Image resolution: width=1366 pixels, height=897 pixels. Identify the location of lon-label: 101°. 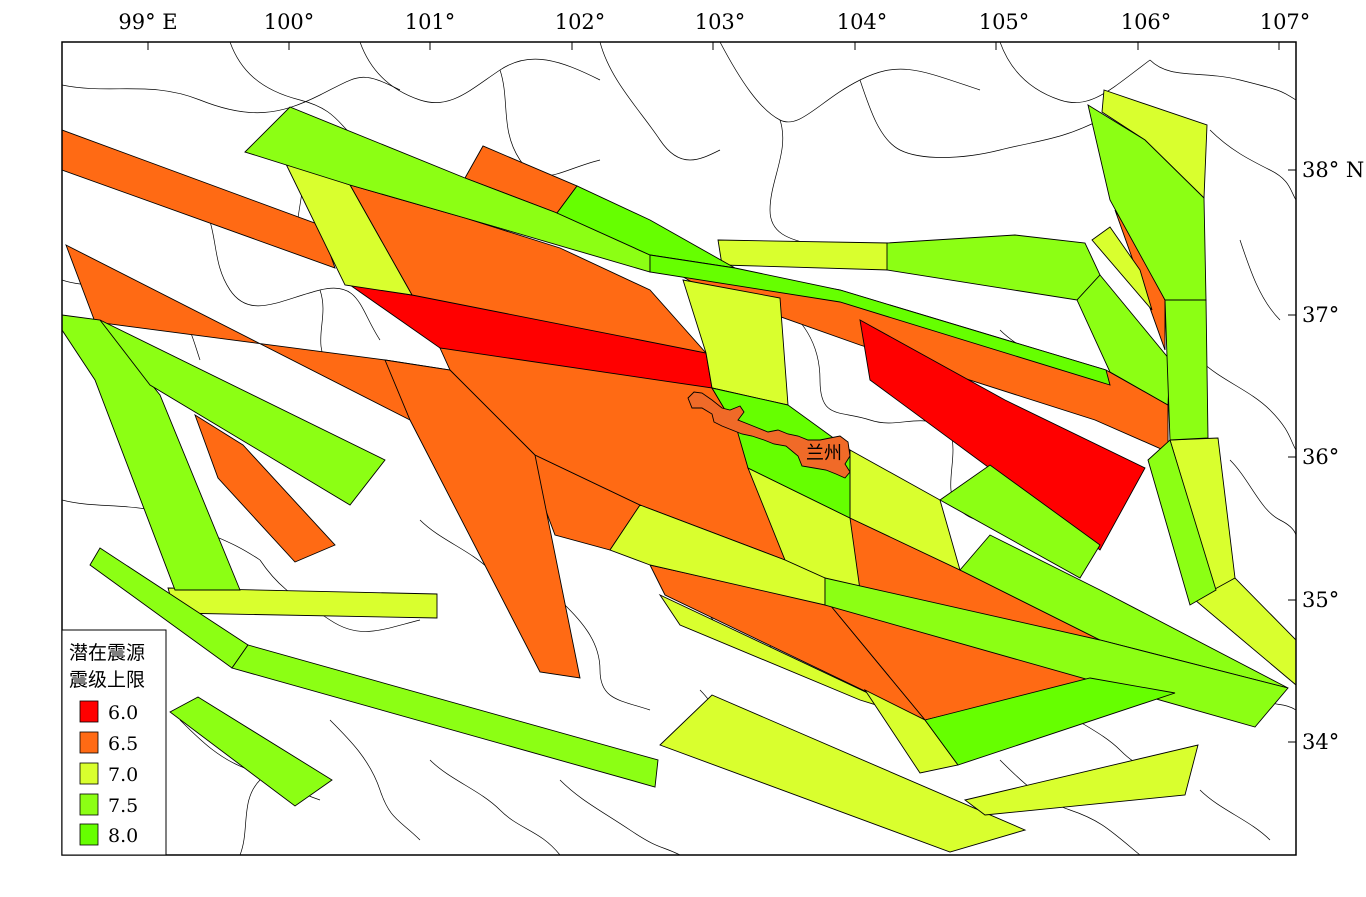
(430, 22).